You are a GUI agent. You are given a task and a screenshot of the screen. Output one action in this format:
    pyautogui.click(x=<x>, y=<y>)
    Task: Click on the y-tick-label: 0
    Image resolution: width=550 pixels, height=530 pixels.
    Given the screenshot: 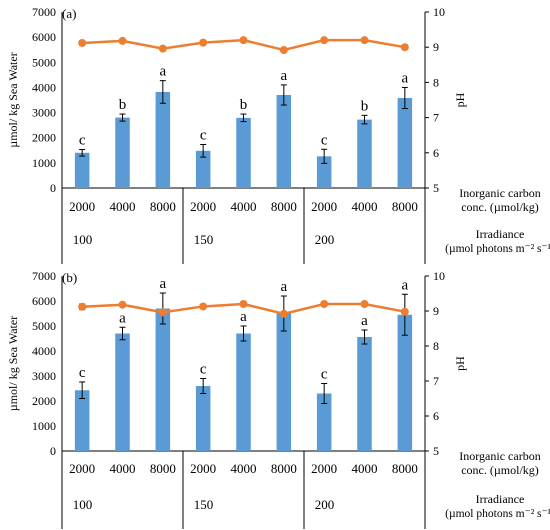 What is the action you would take?
    pyautogui.click(x=53, y=188)
    